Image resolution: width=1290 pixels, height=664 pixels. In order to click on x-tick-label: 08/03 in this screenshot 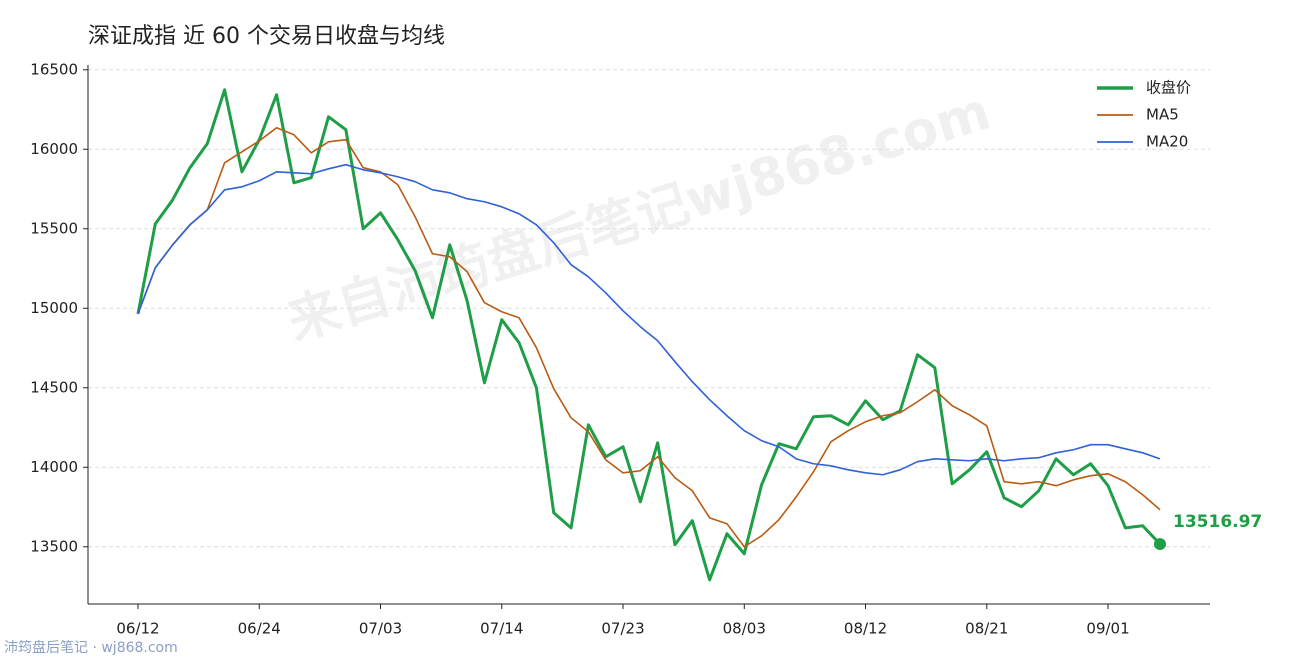, I will do `click(744, 629)`.